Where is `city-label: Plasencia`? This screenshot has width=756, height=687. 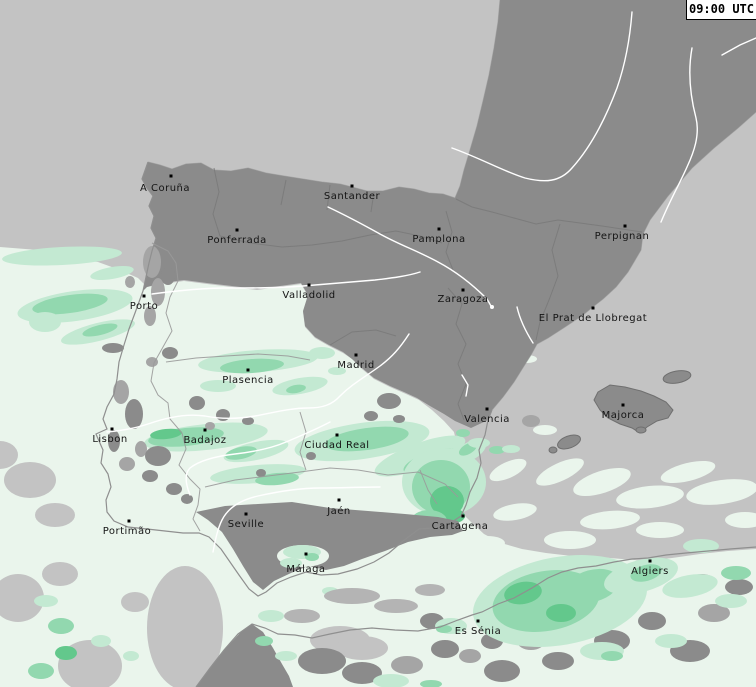
city-label: Plasencia is located at coordinates (248, 380).